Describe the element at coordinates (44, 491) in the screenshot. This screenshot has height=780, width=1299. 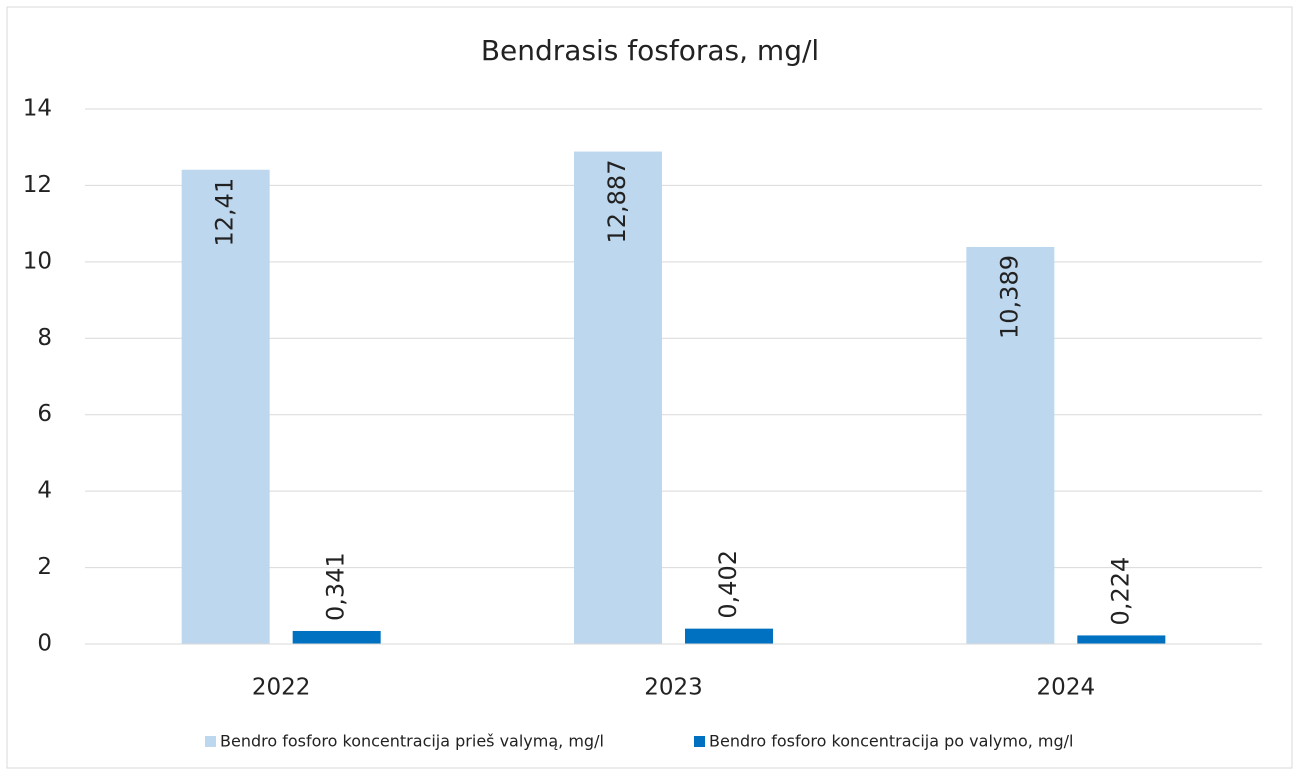
I see `y-tick-label: 4` at that location.